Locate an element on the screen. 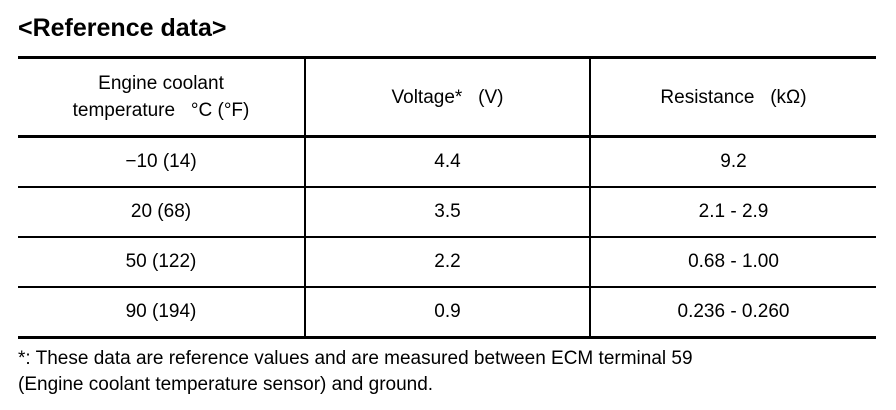  table-row: 90 (194) 0.9 0.236 - 0.260 is located at coordinates (447, 313).